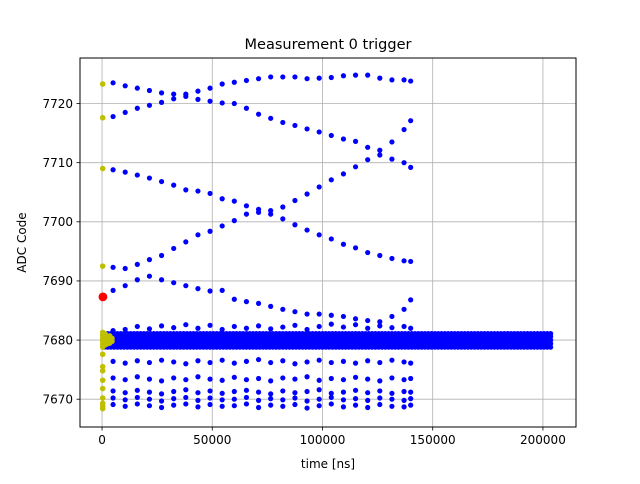  What do you see at coordinates (433, 440) in the screenshot?
I see `x-tick-label: 150000` at bounding box center [433, 440].